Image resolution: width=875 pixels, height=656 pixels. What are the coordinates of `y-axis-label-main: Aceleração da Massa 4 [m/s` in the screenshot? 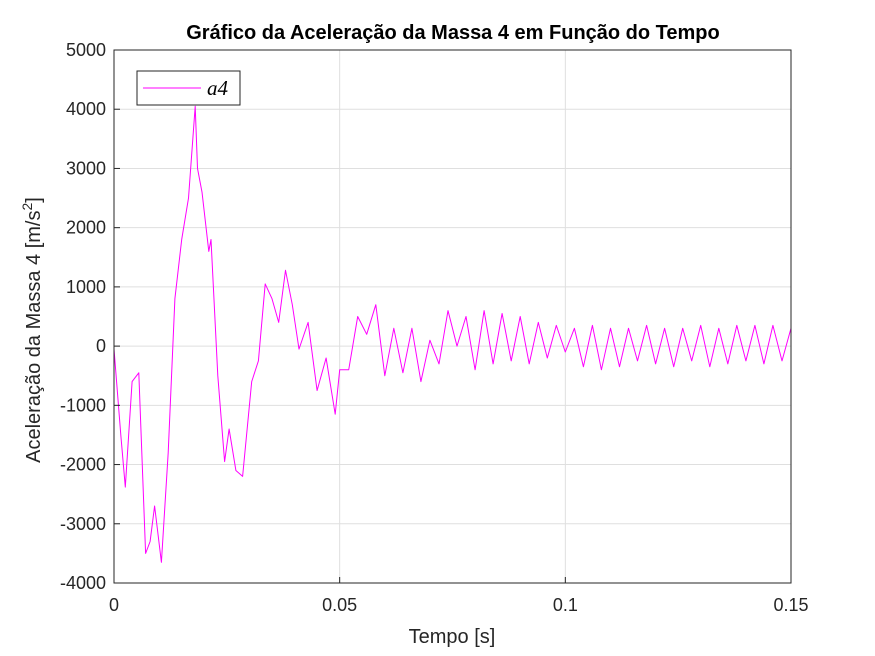 It's located at (34, 337).